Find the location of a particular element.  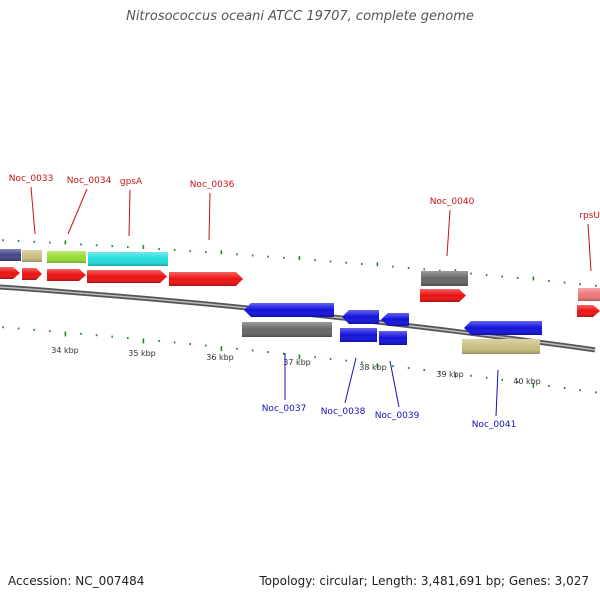

gene-label-noc_0037: Noc_0037 is located at coordinates (284, 409).